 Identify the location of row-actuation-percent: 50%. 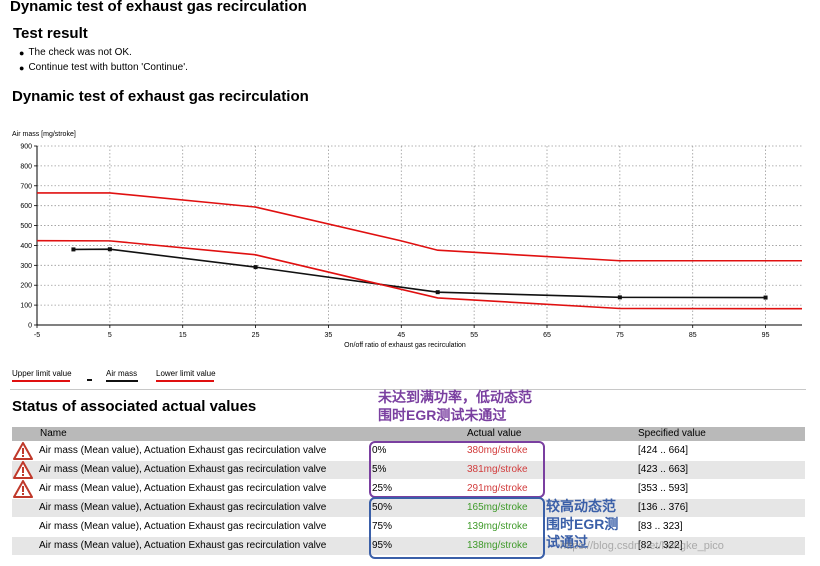
(382, 507).